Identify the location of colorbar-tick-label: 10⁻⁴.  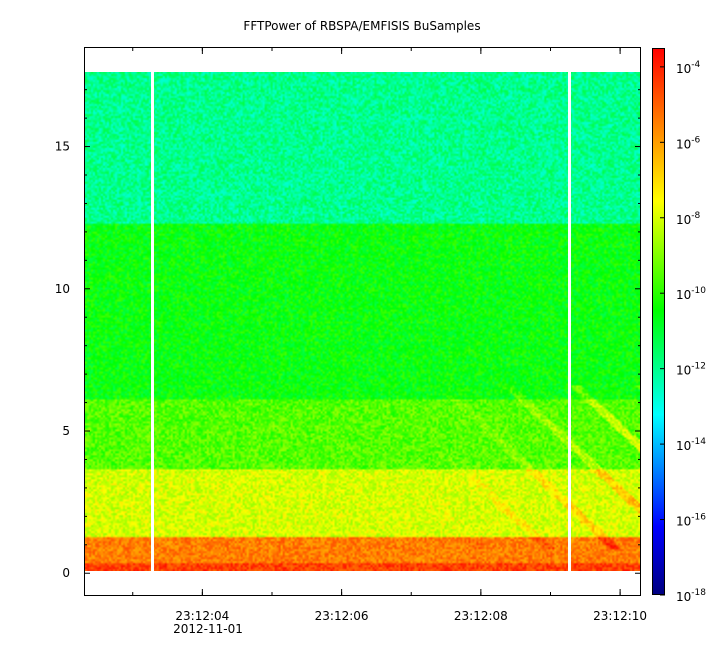
(688, 68).